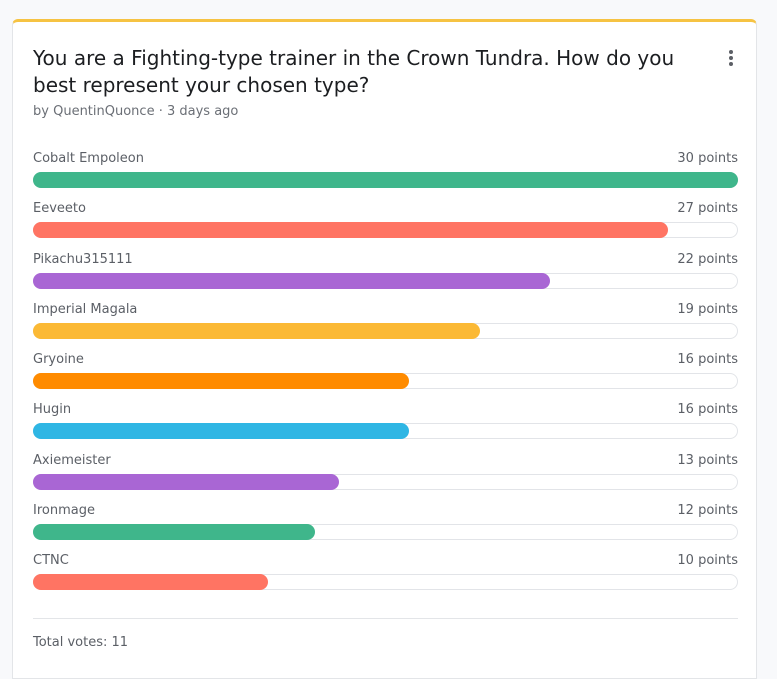 The width and height of the screenshot is (777, 679). I want to click on poll-option: Pikachu315111 22 points, so click(385, 276).